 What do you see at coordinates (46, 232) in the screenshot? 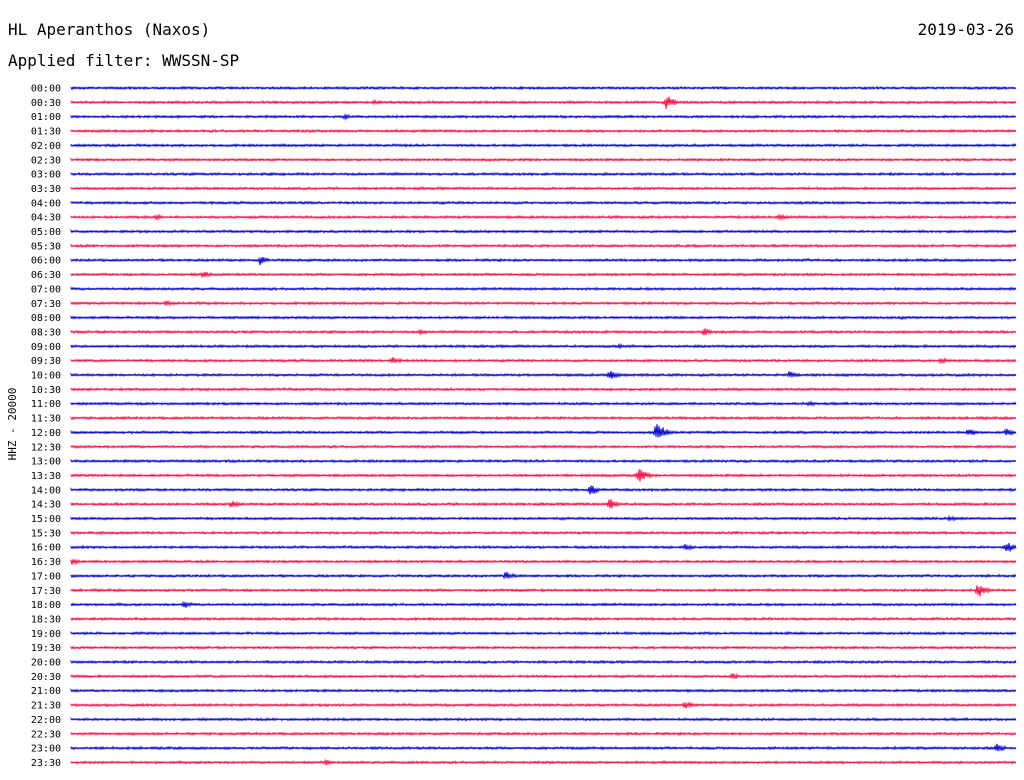
I see `row-tick-label: 05:00` at bounding box center [46, 232].